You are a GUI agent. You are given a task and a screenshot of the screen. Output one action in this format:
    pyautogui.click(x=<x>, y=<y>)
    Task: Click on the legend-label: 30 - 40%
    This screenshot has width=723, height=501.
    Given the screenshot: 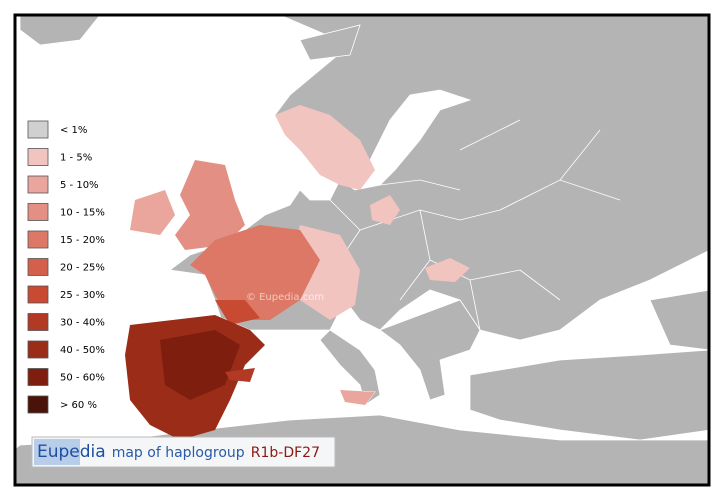 What is the action you would take?
    pyautogui.click(x=82, y=323)
    